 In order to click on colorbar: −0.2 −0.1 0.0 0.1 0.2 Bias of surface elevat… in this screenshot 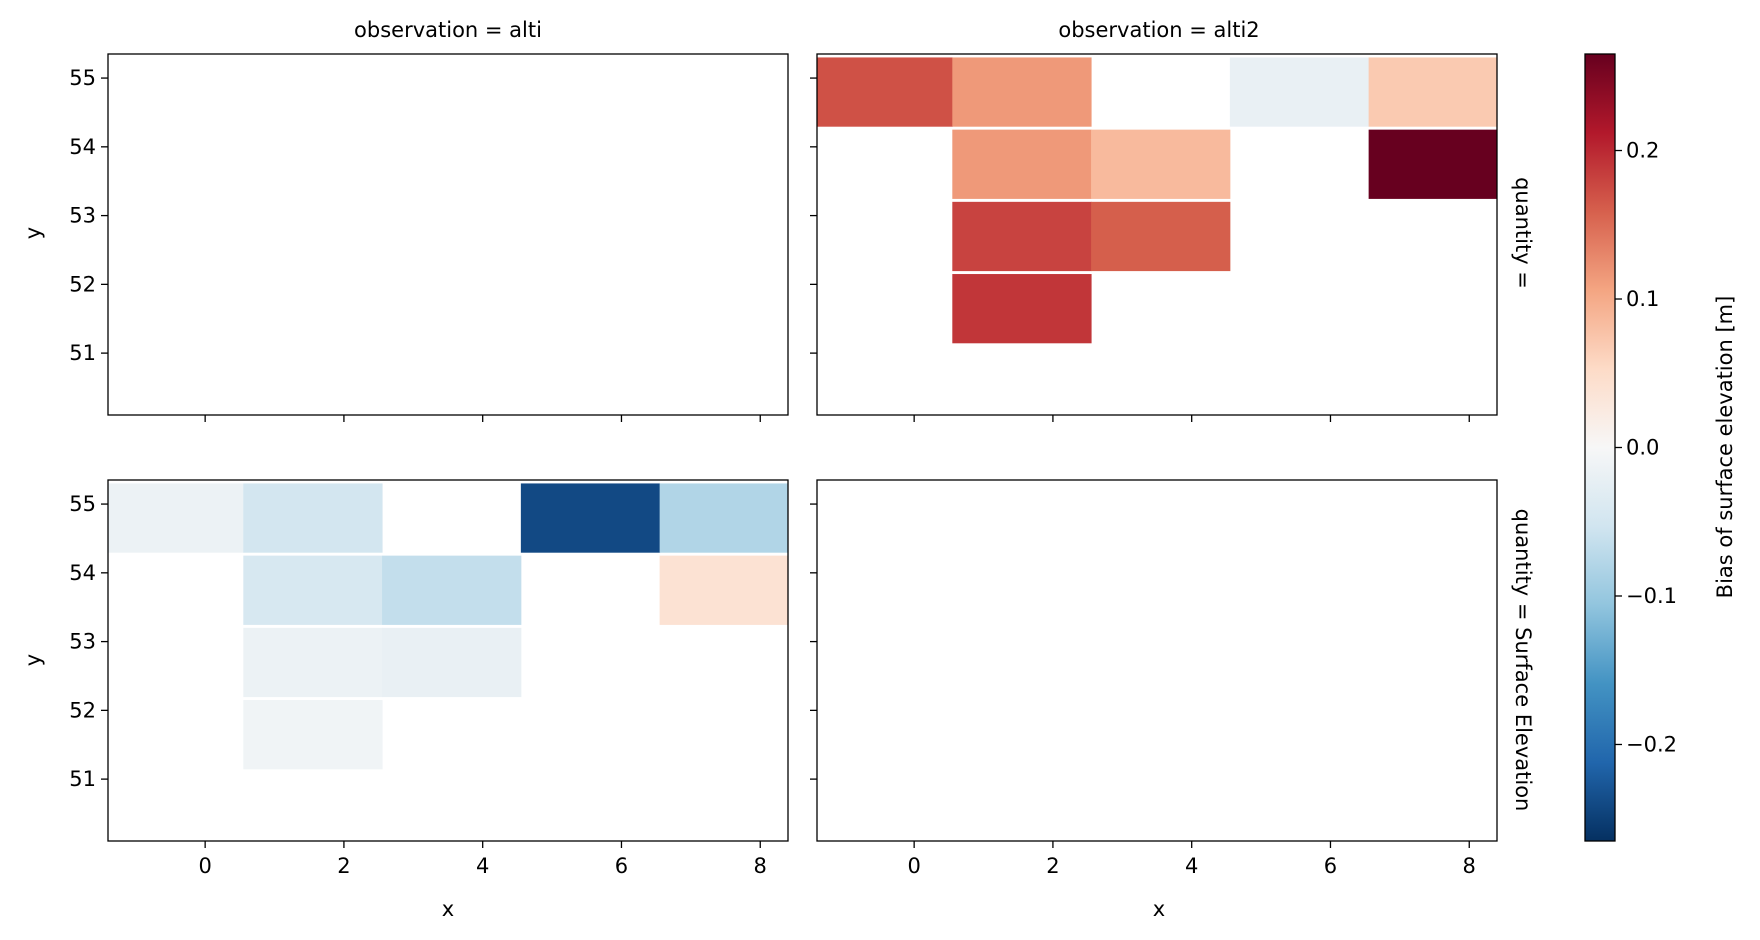, I will do `click(1660, 447)`.